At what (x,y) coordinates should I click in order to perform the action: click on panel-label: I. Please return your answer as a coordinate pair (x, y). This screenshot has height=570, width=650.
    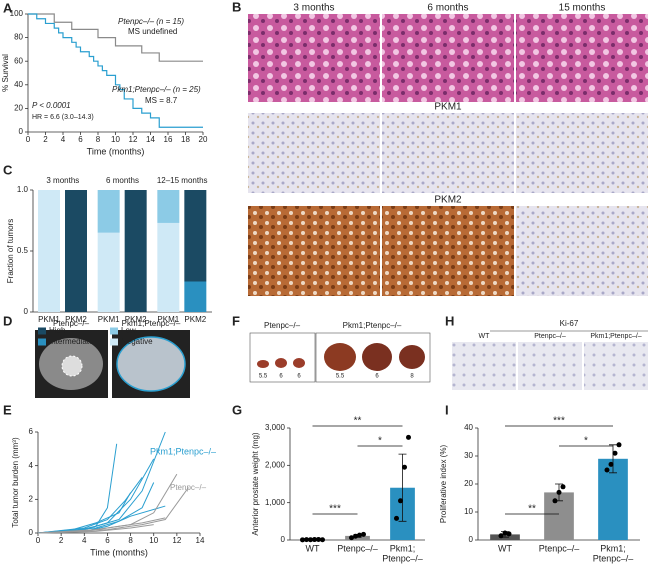
    Looking at the image, I should click on (447, 409).